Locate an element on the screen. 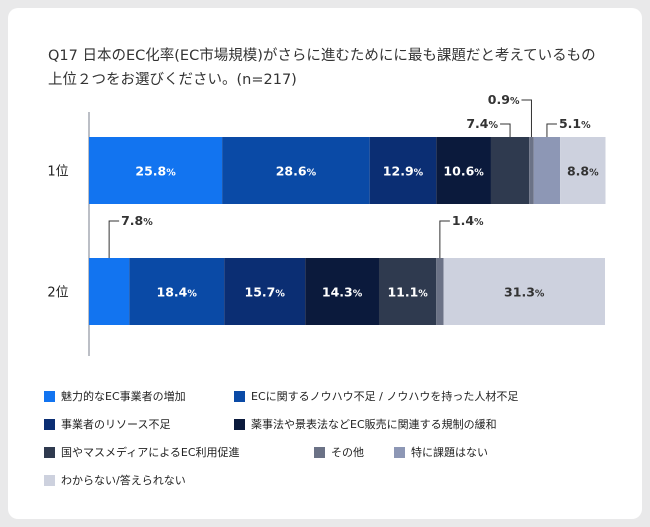 The width and height of the screenshot is (650, 527). value-label-row1-series1: 25.8% is located at coordinates (155, 171).